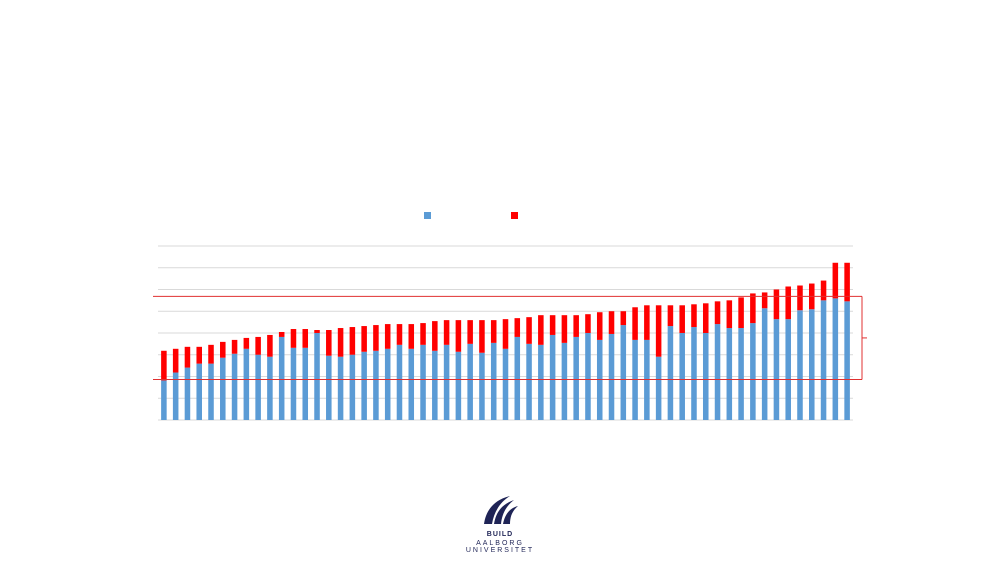 The image size is (1000, 563). What do you see at coordinates (500, 547) in the screenshot?
I see `logo-text-org: AALBORG UNIVERSITET` at bounding box center [500, 547].